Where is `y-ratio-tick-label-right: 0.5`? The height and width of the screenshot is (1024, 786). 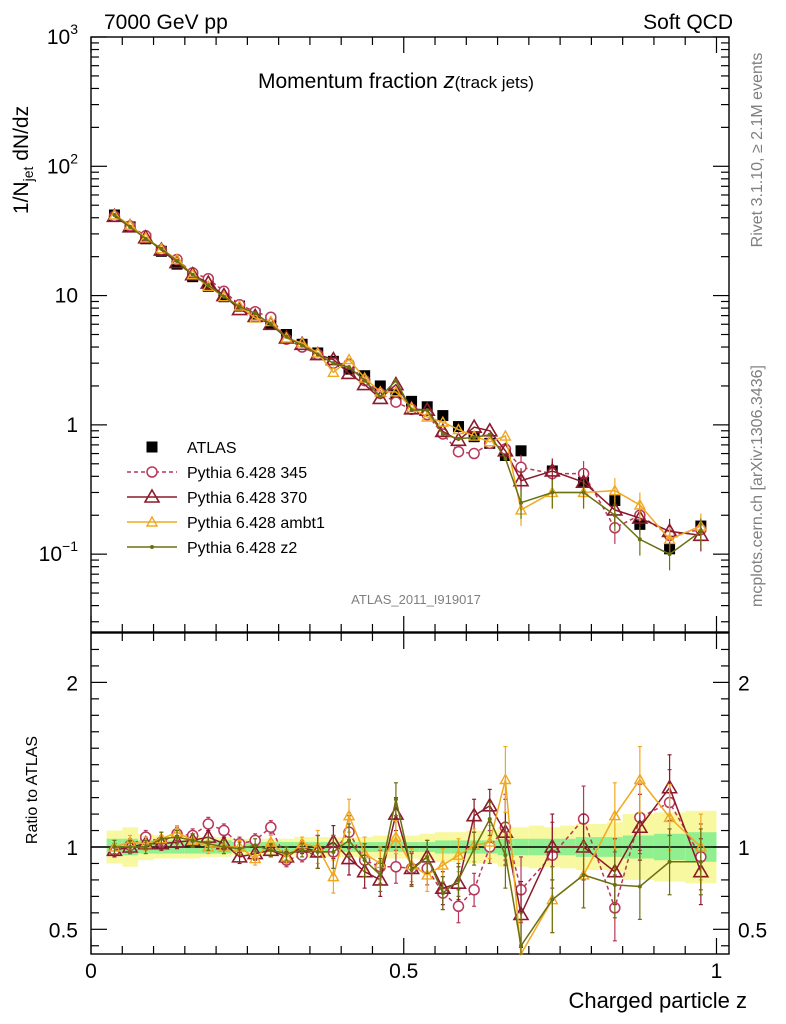
y-ratio-tick-label-right: 0.5 is located at coordinates (752, 930).